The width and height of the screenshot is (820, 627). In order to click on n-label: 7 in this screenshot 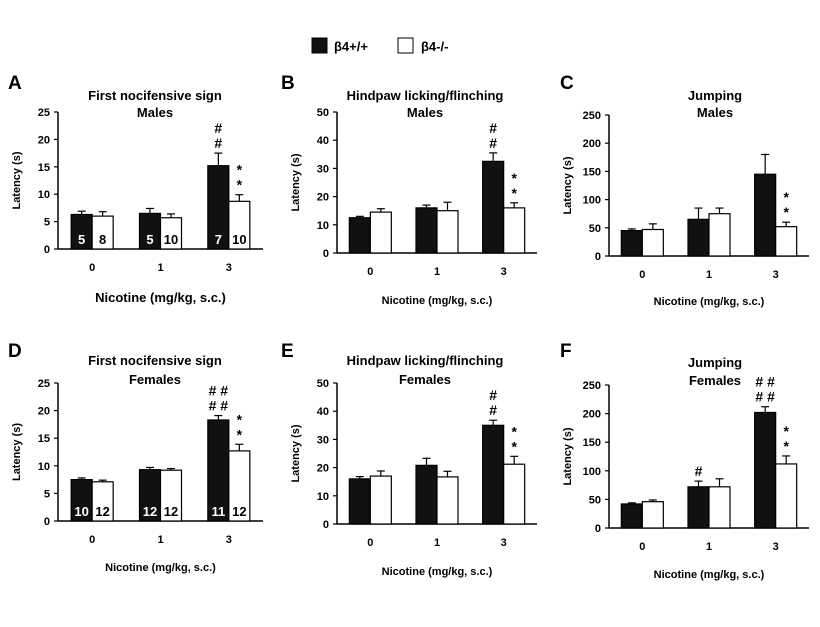, I will do `click(218, 239)`.